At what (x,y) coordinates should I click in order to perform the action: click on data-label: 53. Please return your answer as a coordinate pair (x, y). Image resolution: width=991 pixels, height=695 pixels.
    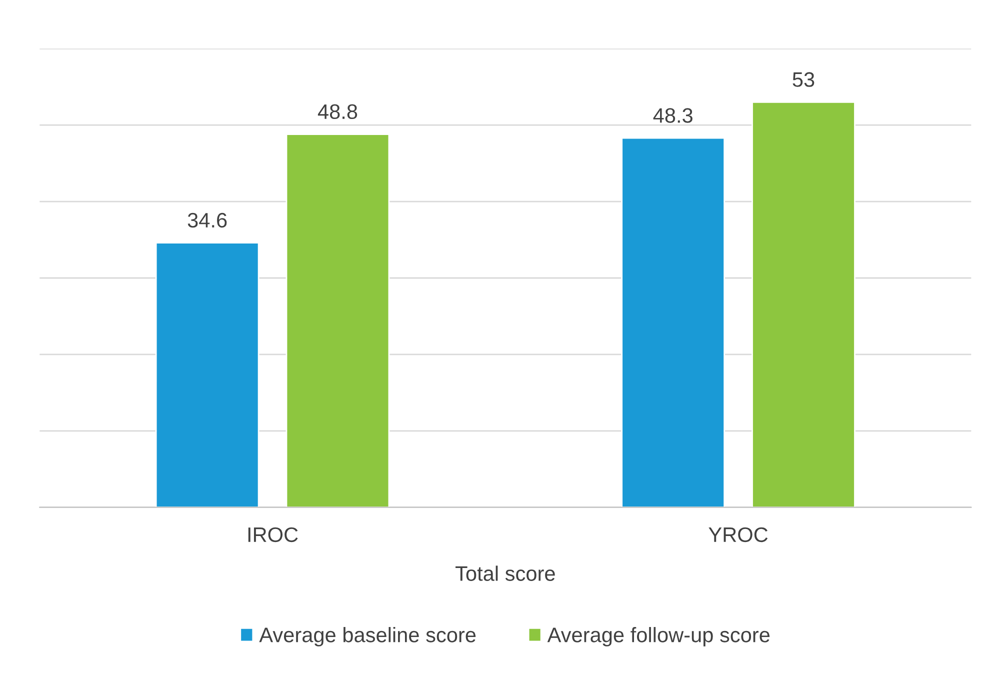
    Looking at the image, I should click on (803, 79).